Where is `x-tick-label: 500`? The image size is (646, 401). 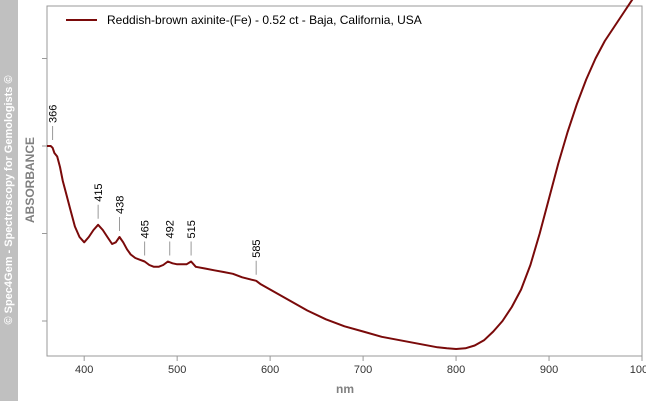 x-tick-label: 500 is located at coordinates (177, 370).